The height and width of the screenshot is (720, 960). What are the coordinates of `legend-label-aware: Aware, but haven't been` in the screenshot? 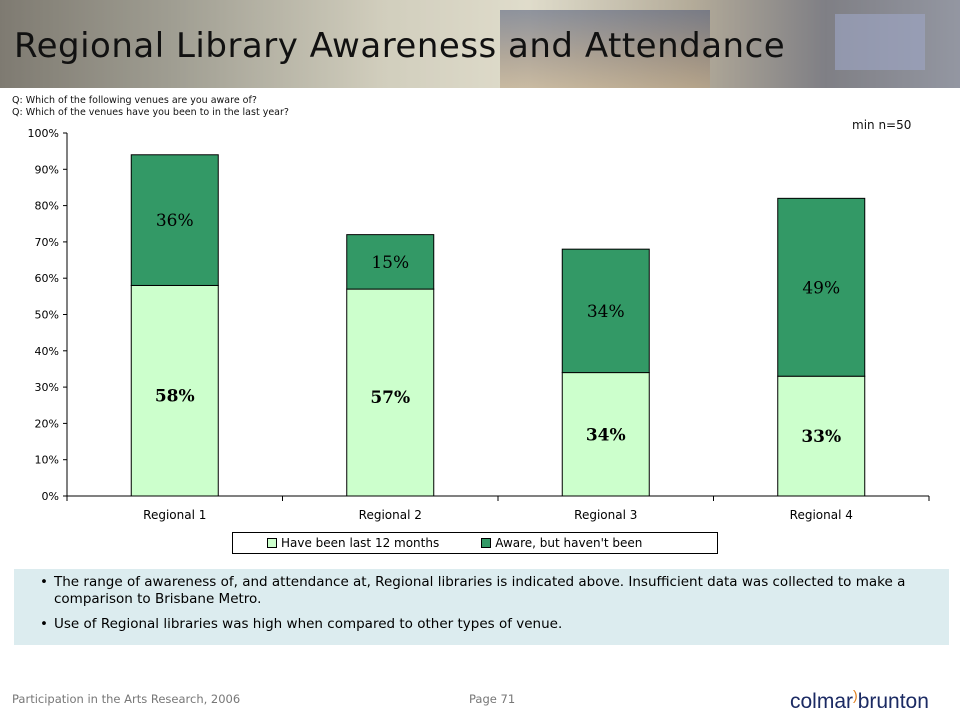 It's located at (569, 543).